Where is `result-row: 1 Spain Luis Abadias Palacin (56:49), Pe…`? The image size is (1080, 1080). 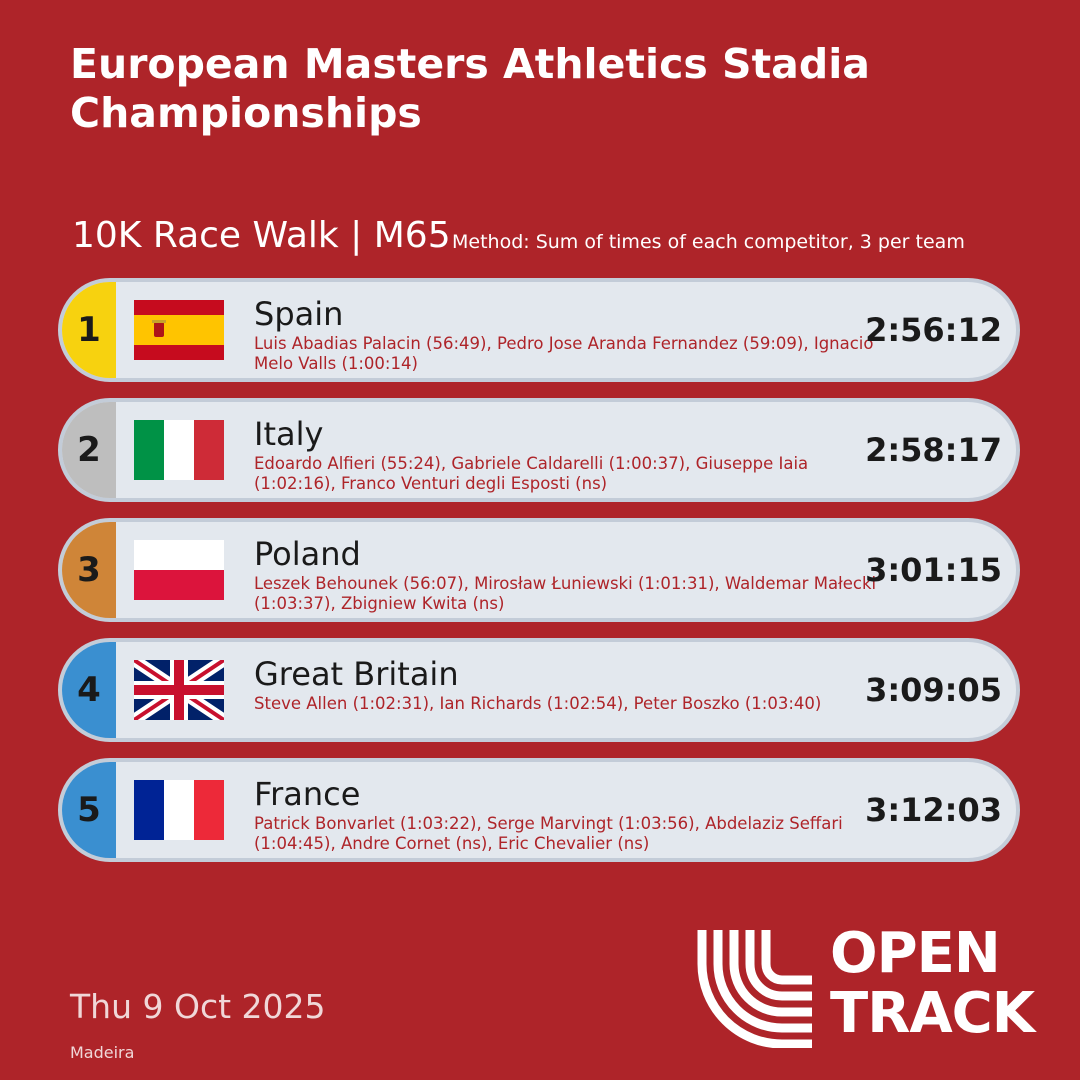
result-row: 1 Spain Luis Abadias Palacin (56:49), Pe… is located at coordinates (539, 330).